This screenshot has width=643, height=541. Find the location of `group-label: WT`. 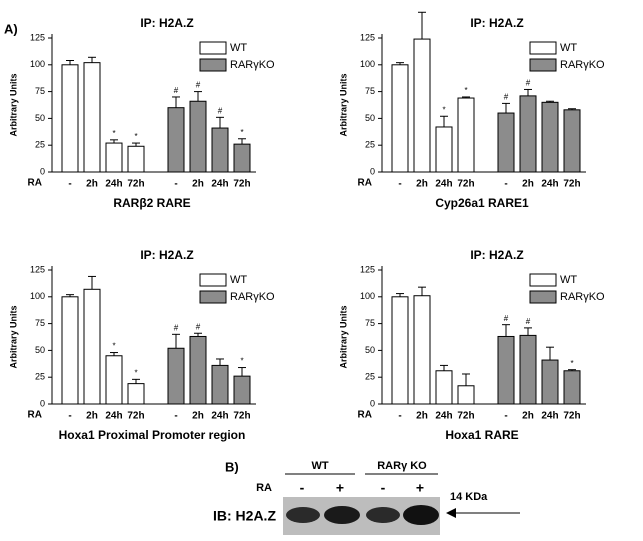

group-label: WT is located at coordinates (319, 466).